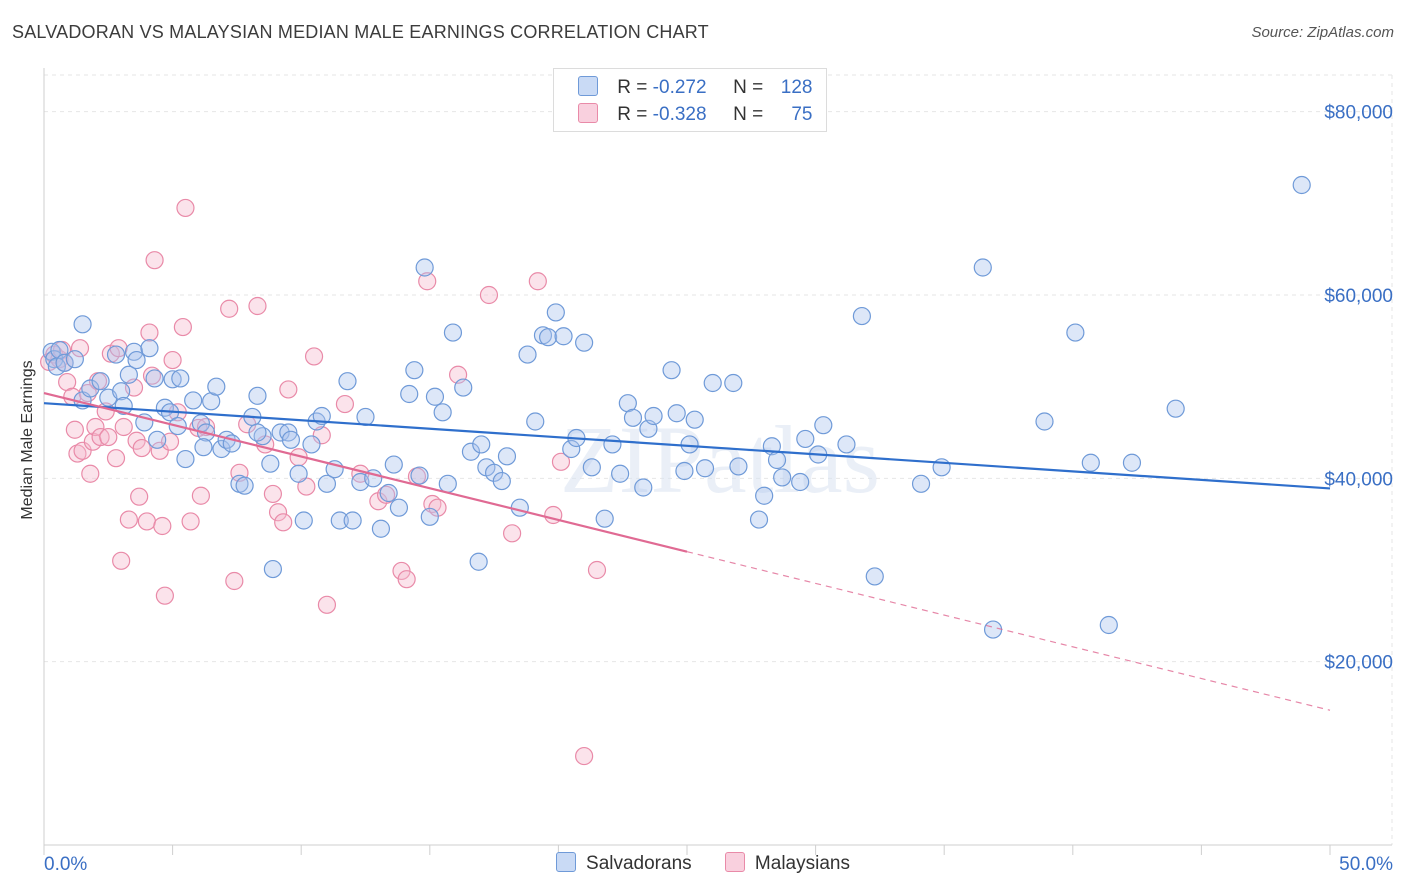  Describe the element at coordinates (718, 864) in the screenshot. I see `x-tick-labels: 0.0% 50.0%` at that location.